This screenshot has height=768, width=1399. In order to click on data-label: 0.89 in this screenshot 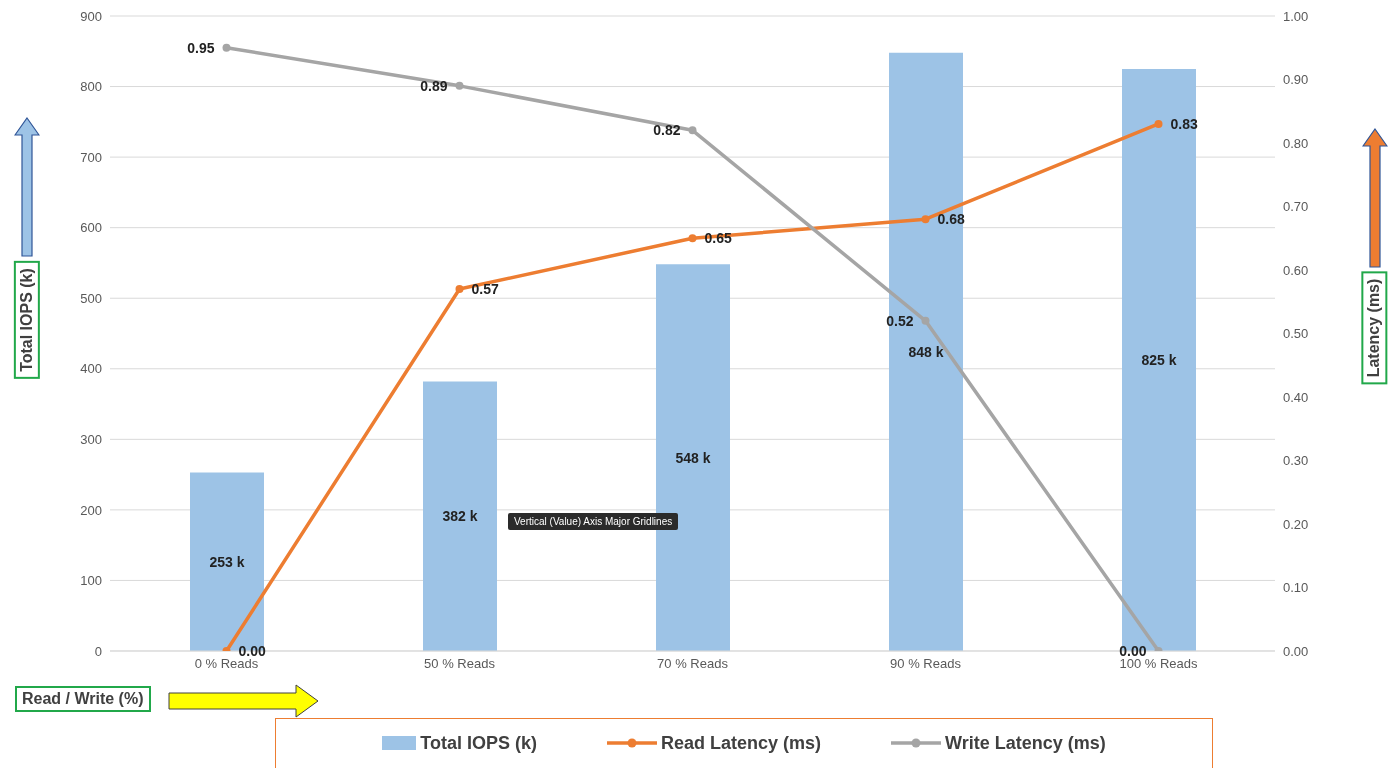, I will do `click(434, 85)`.